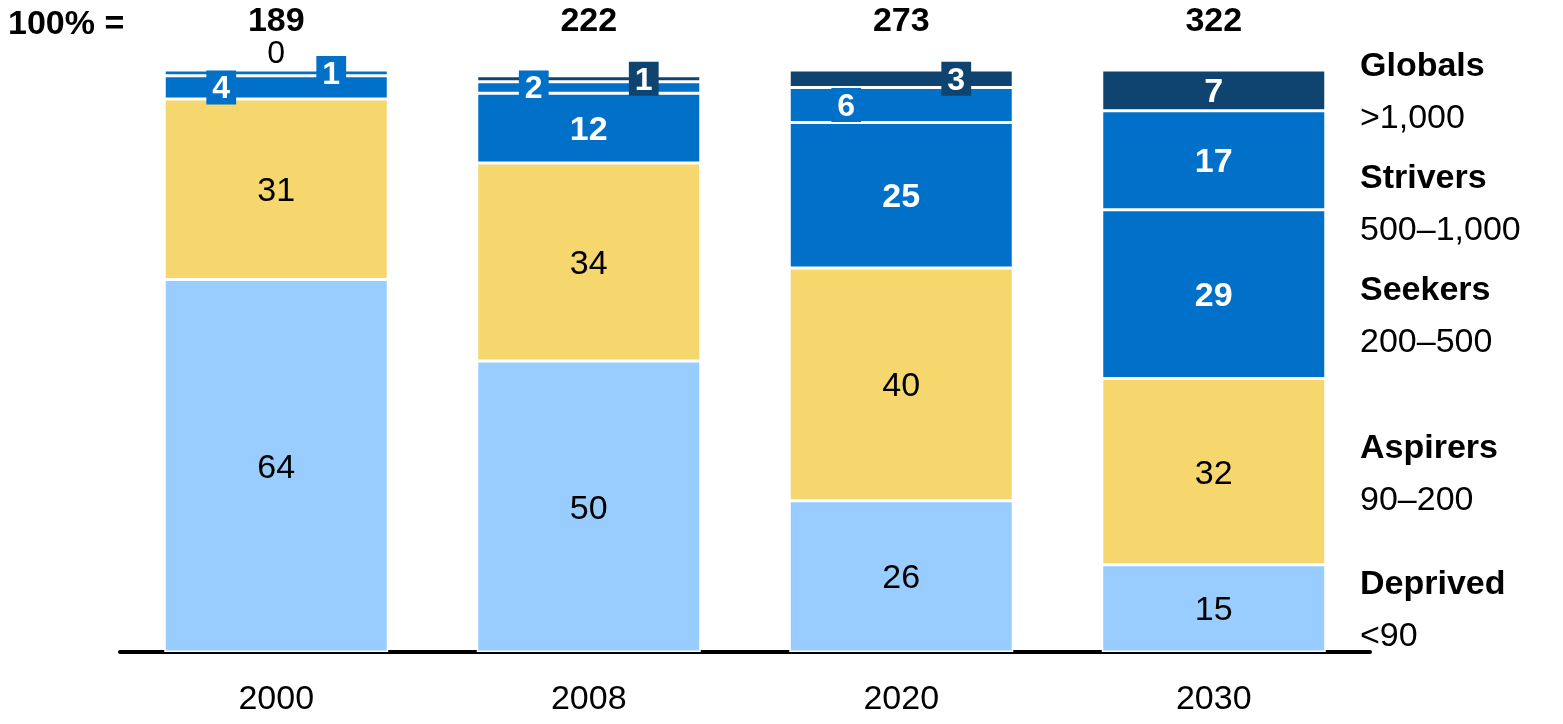 The width and height of the screenshot is (1563, 724). I want to click on data-label: 40, so click(901, 384).